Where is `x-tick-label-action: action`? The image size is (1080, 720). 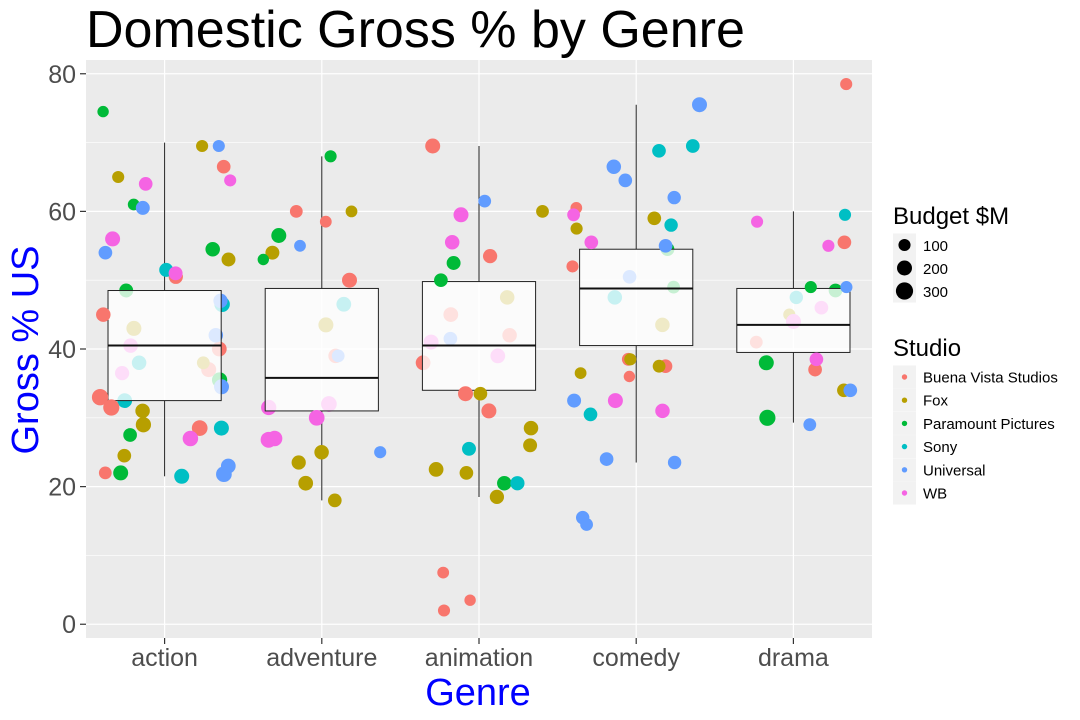
x-tick-label-action: action is located at coordinates (164, 658).